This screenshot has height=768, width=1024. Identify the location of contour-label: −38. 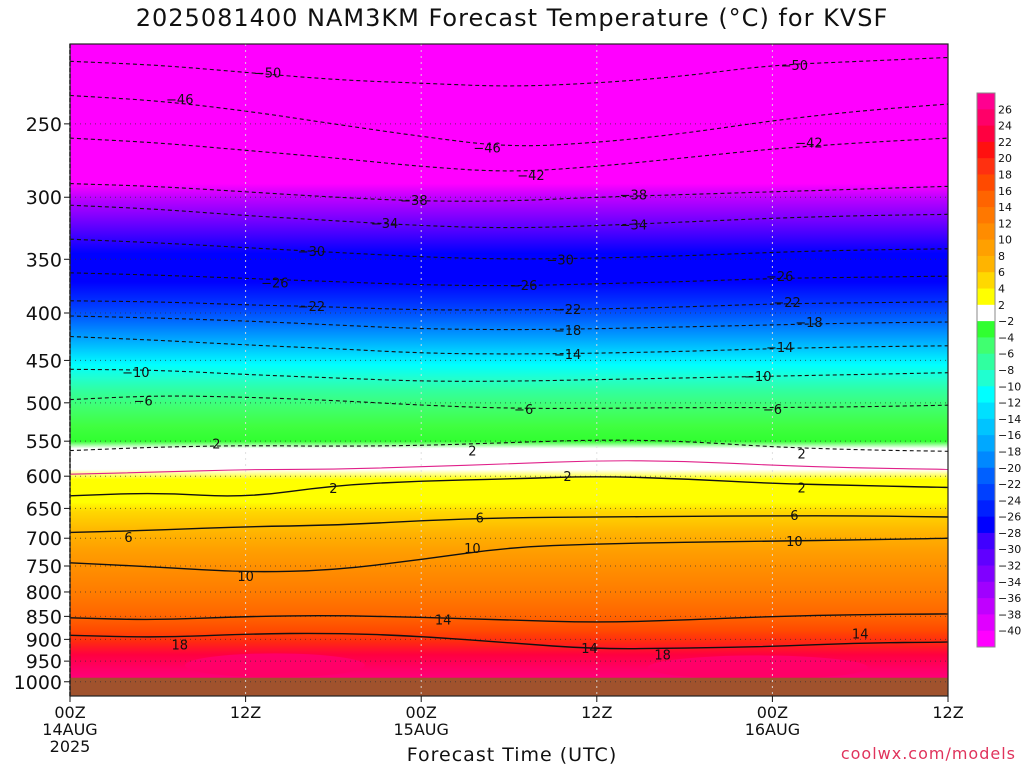
(633, 196).